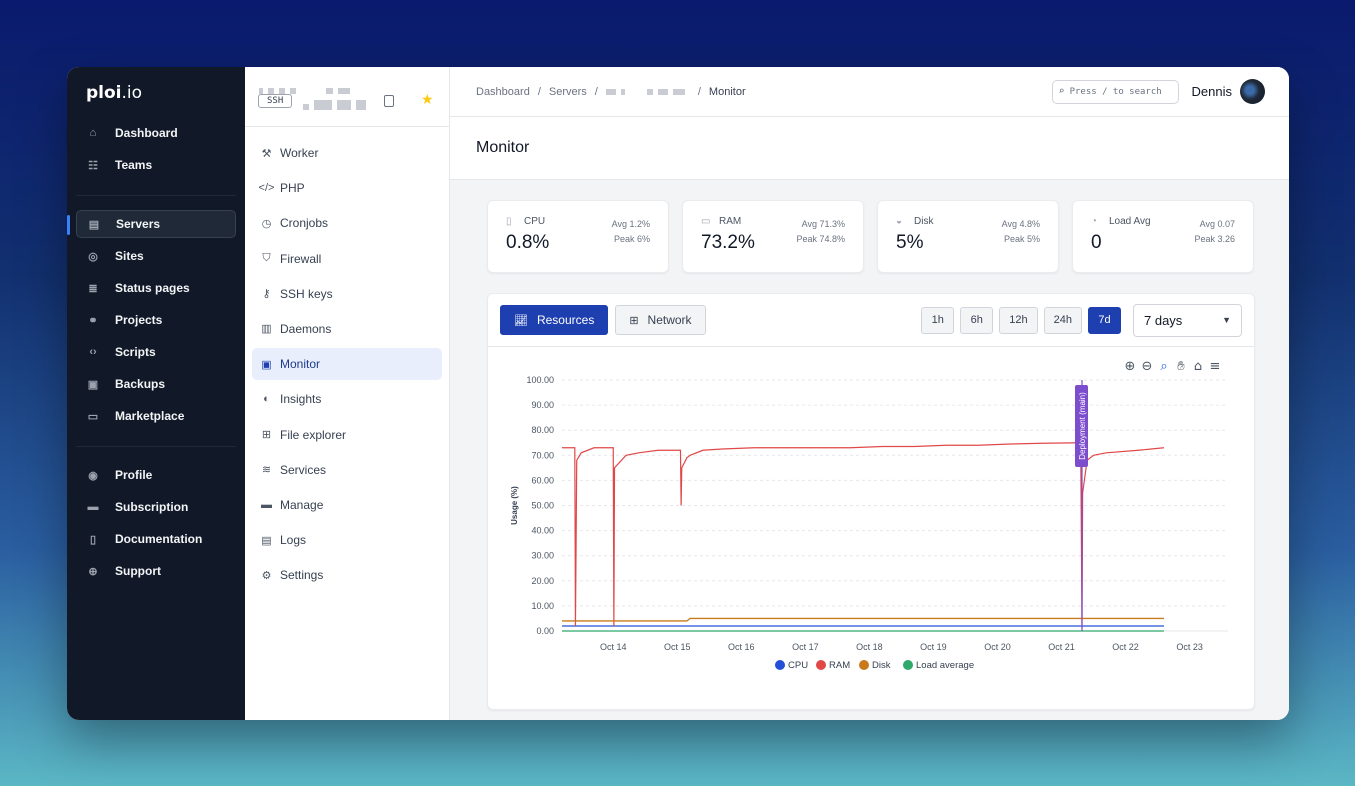 The image size is (1355, 786). What do you see at coordinates (1198, 366) in the screenshot?
I see `reset-home-icon: ⌂` at bounding box center [1198, 366].